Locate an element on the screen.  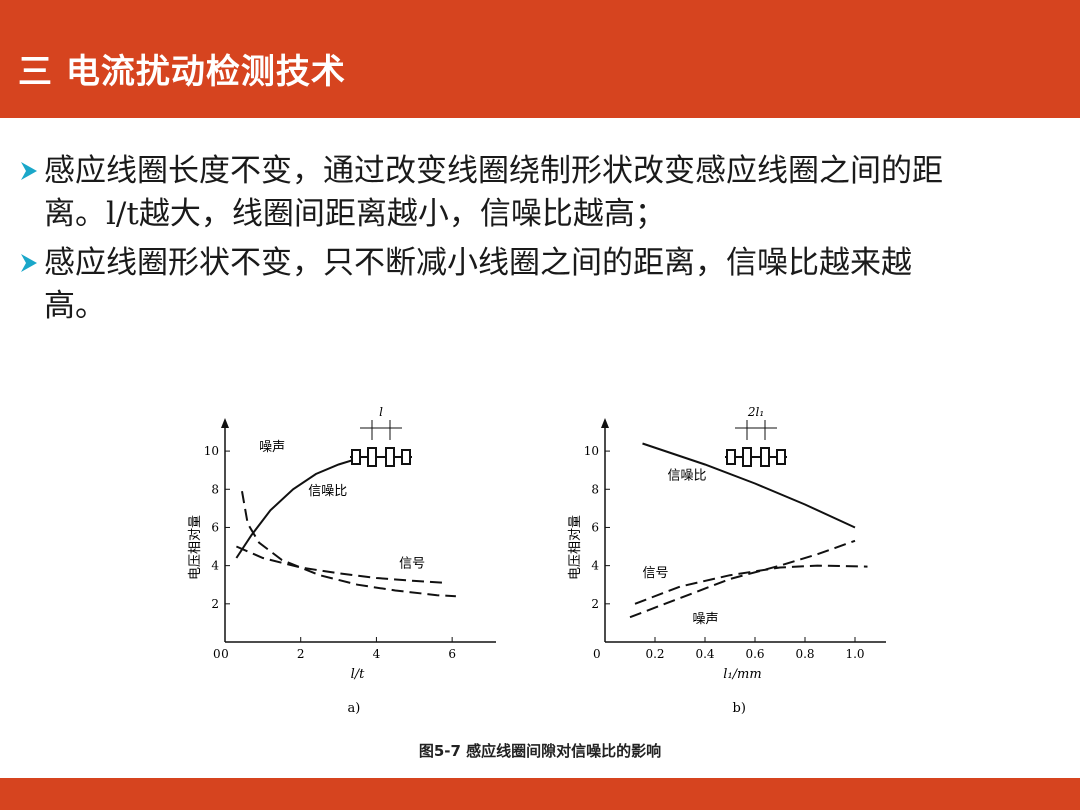
x-tick-label: 0.8 is located at coordinates (804, 654).